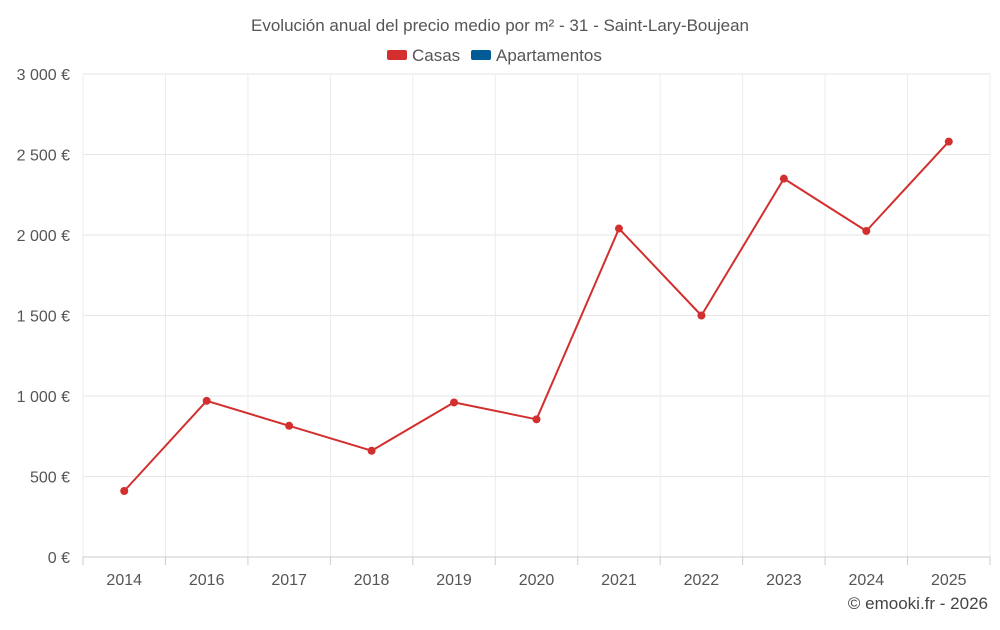 The width and height of the screenshot is (1000, 630). I want to click on legend-item-apartamentos: Apartamentos, so click(536, 55).